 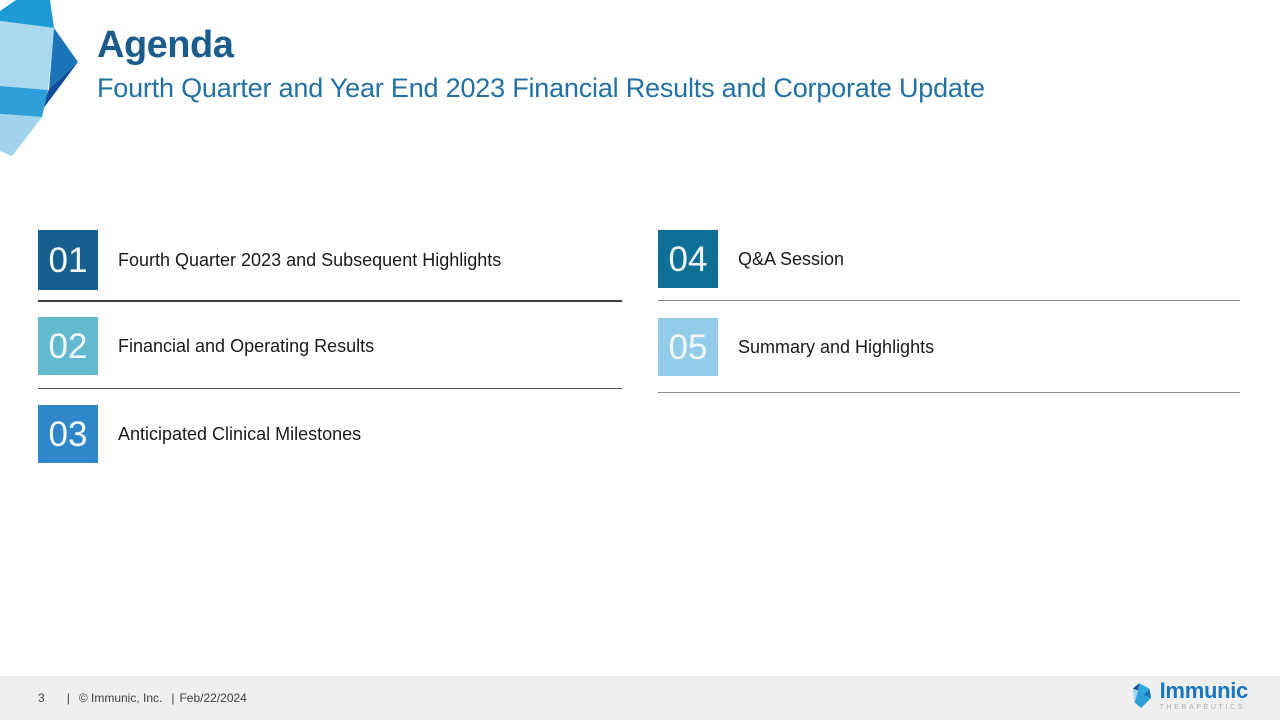 I want to click on item-label: Q&A Session, so click(x=791, y=258).